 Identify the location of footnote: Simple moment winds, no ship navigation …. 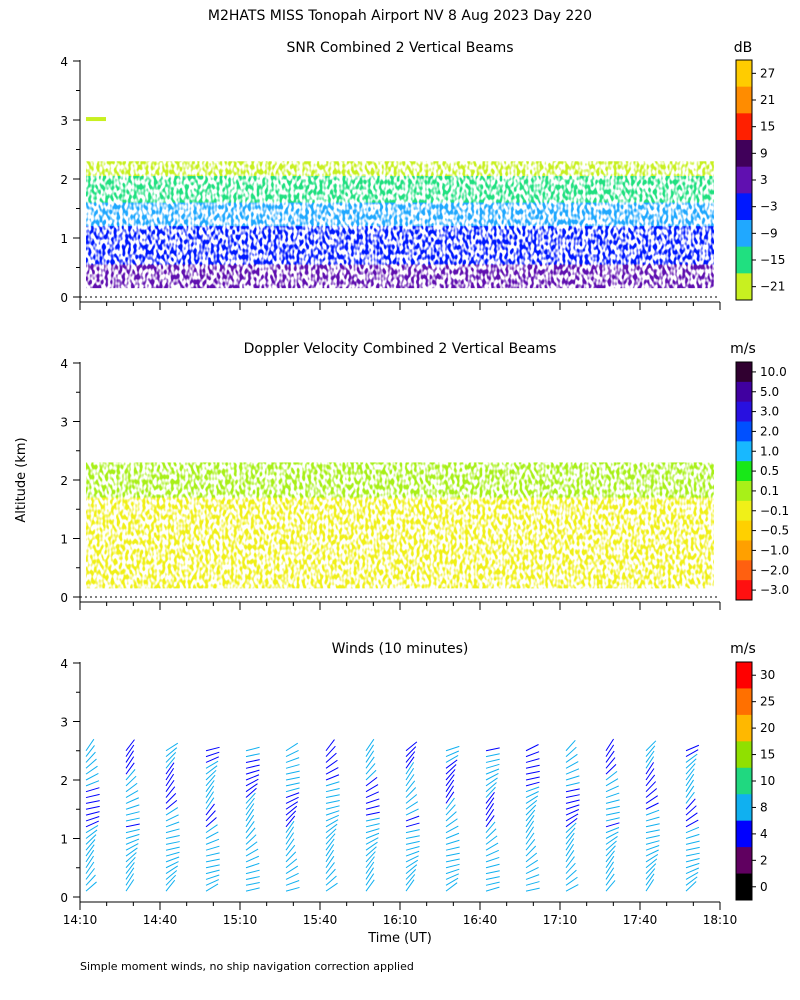
(247, 966).